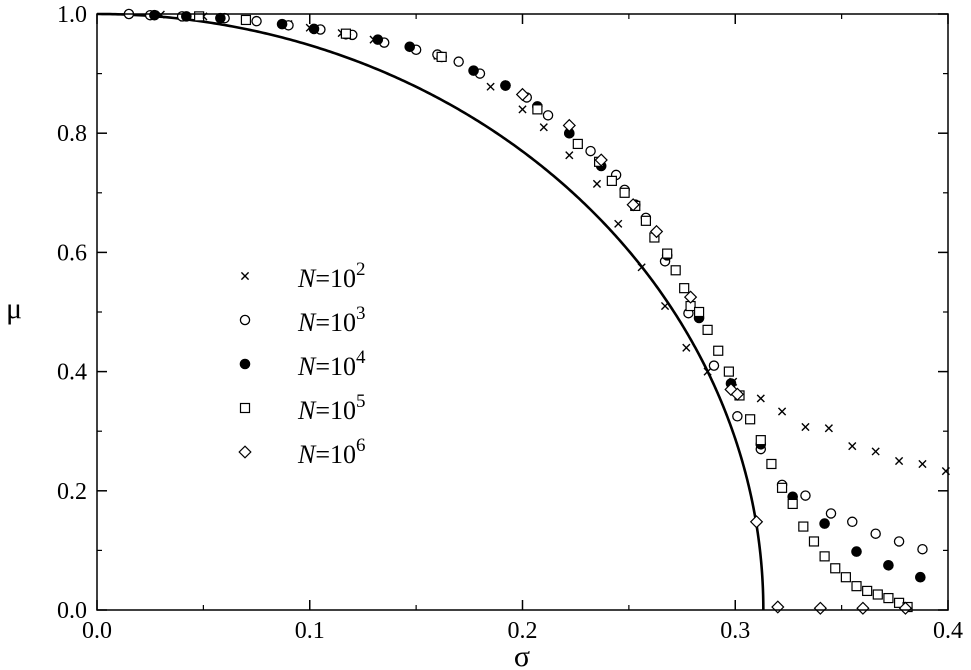  Describe the element at coordinates (361, 357) in the screenshot. I see `legend-label-exponent: 4` at that location.